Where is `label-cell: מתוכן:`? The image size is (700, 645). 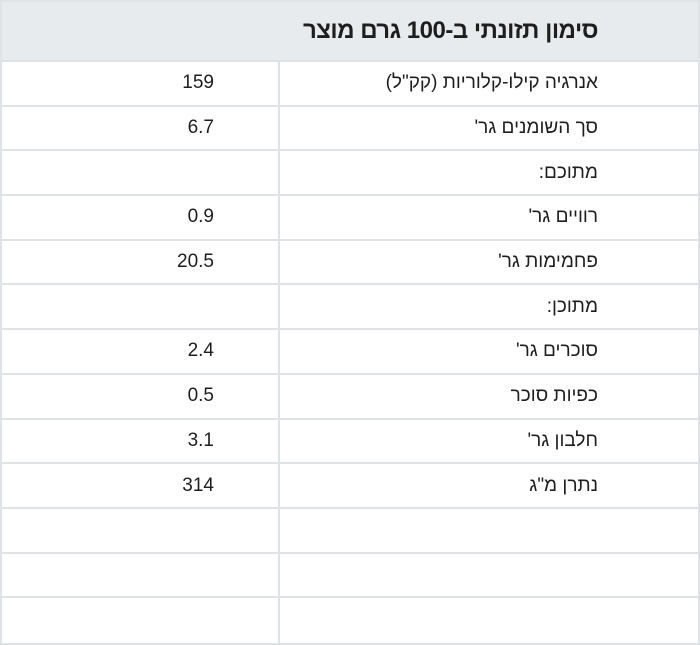 label-cell: מתוכן: is located at coordinates (572, 306).